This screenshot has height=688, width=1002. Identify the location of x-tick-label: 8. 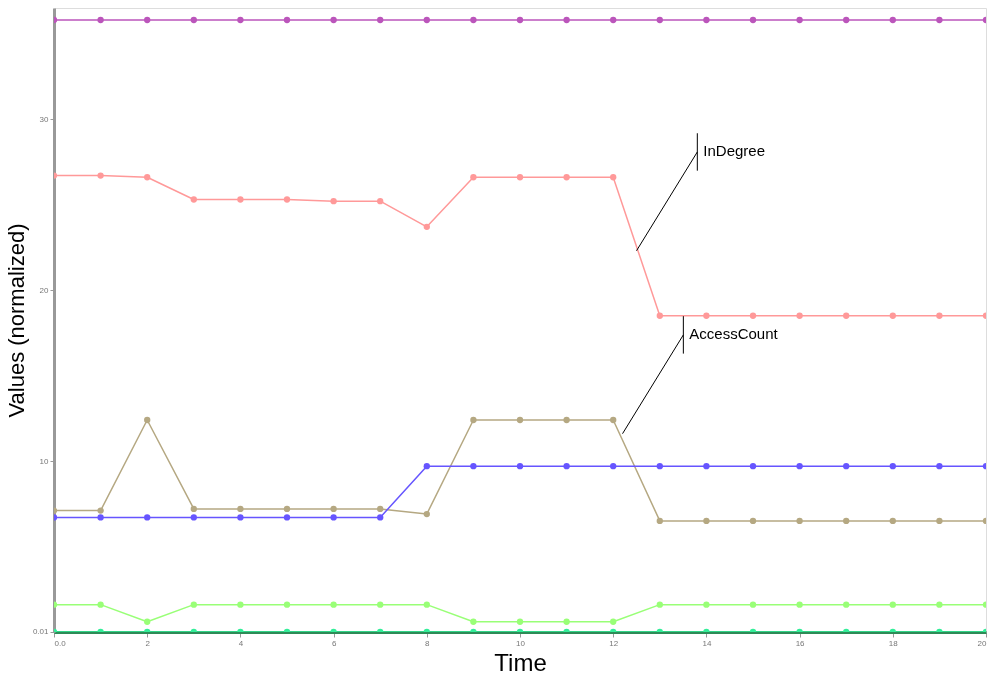
(428, 643).